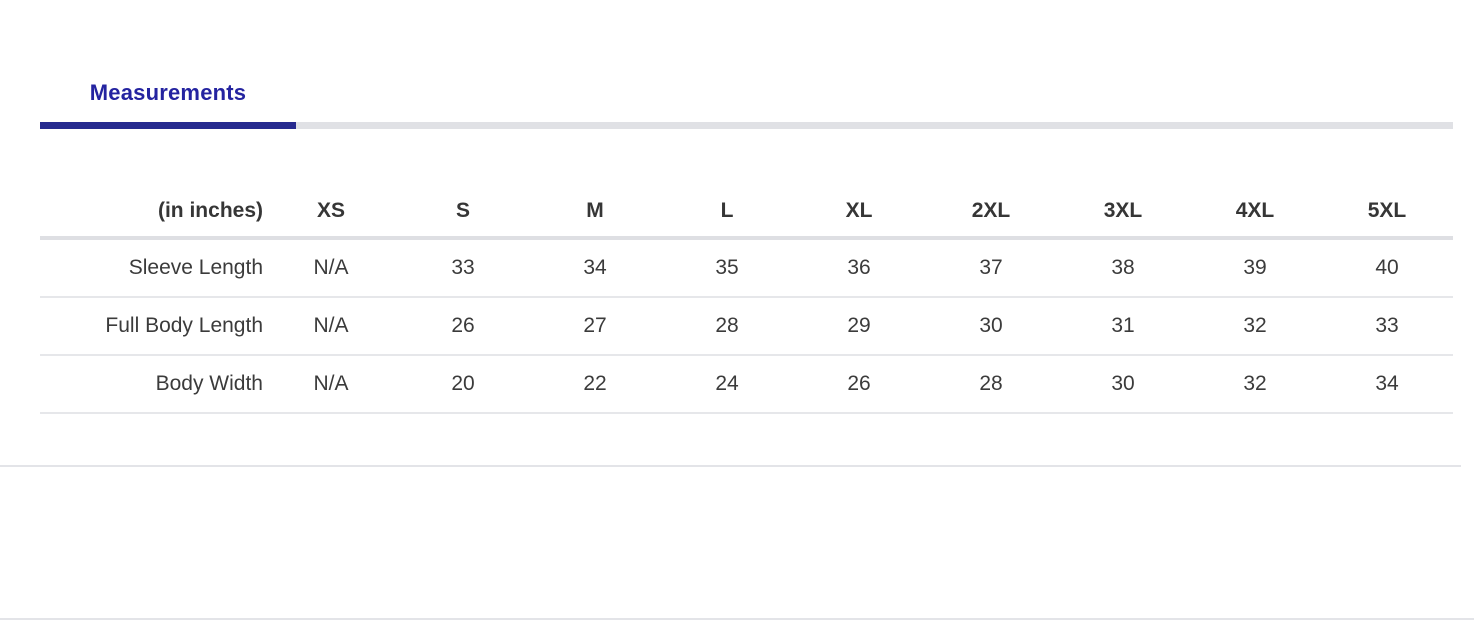  What do you see at coordinates (859, 210) in the screenshot?
I see `column-header-xl: XL` at bounding box center [859, 210].